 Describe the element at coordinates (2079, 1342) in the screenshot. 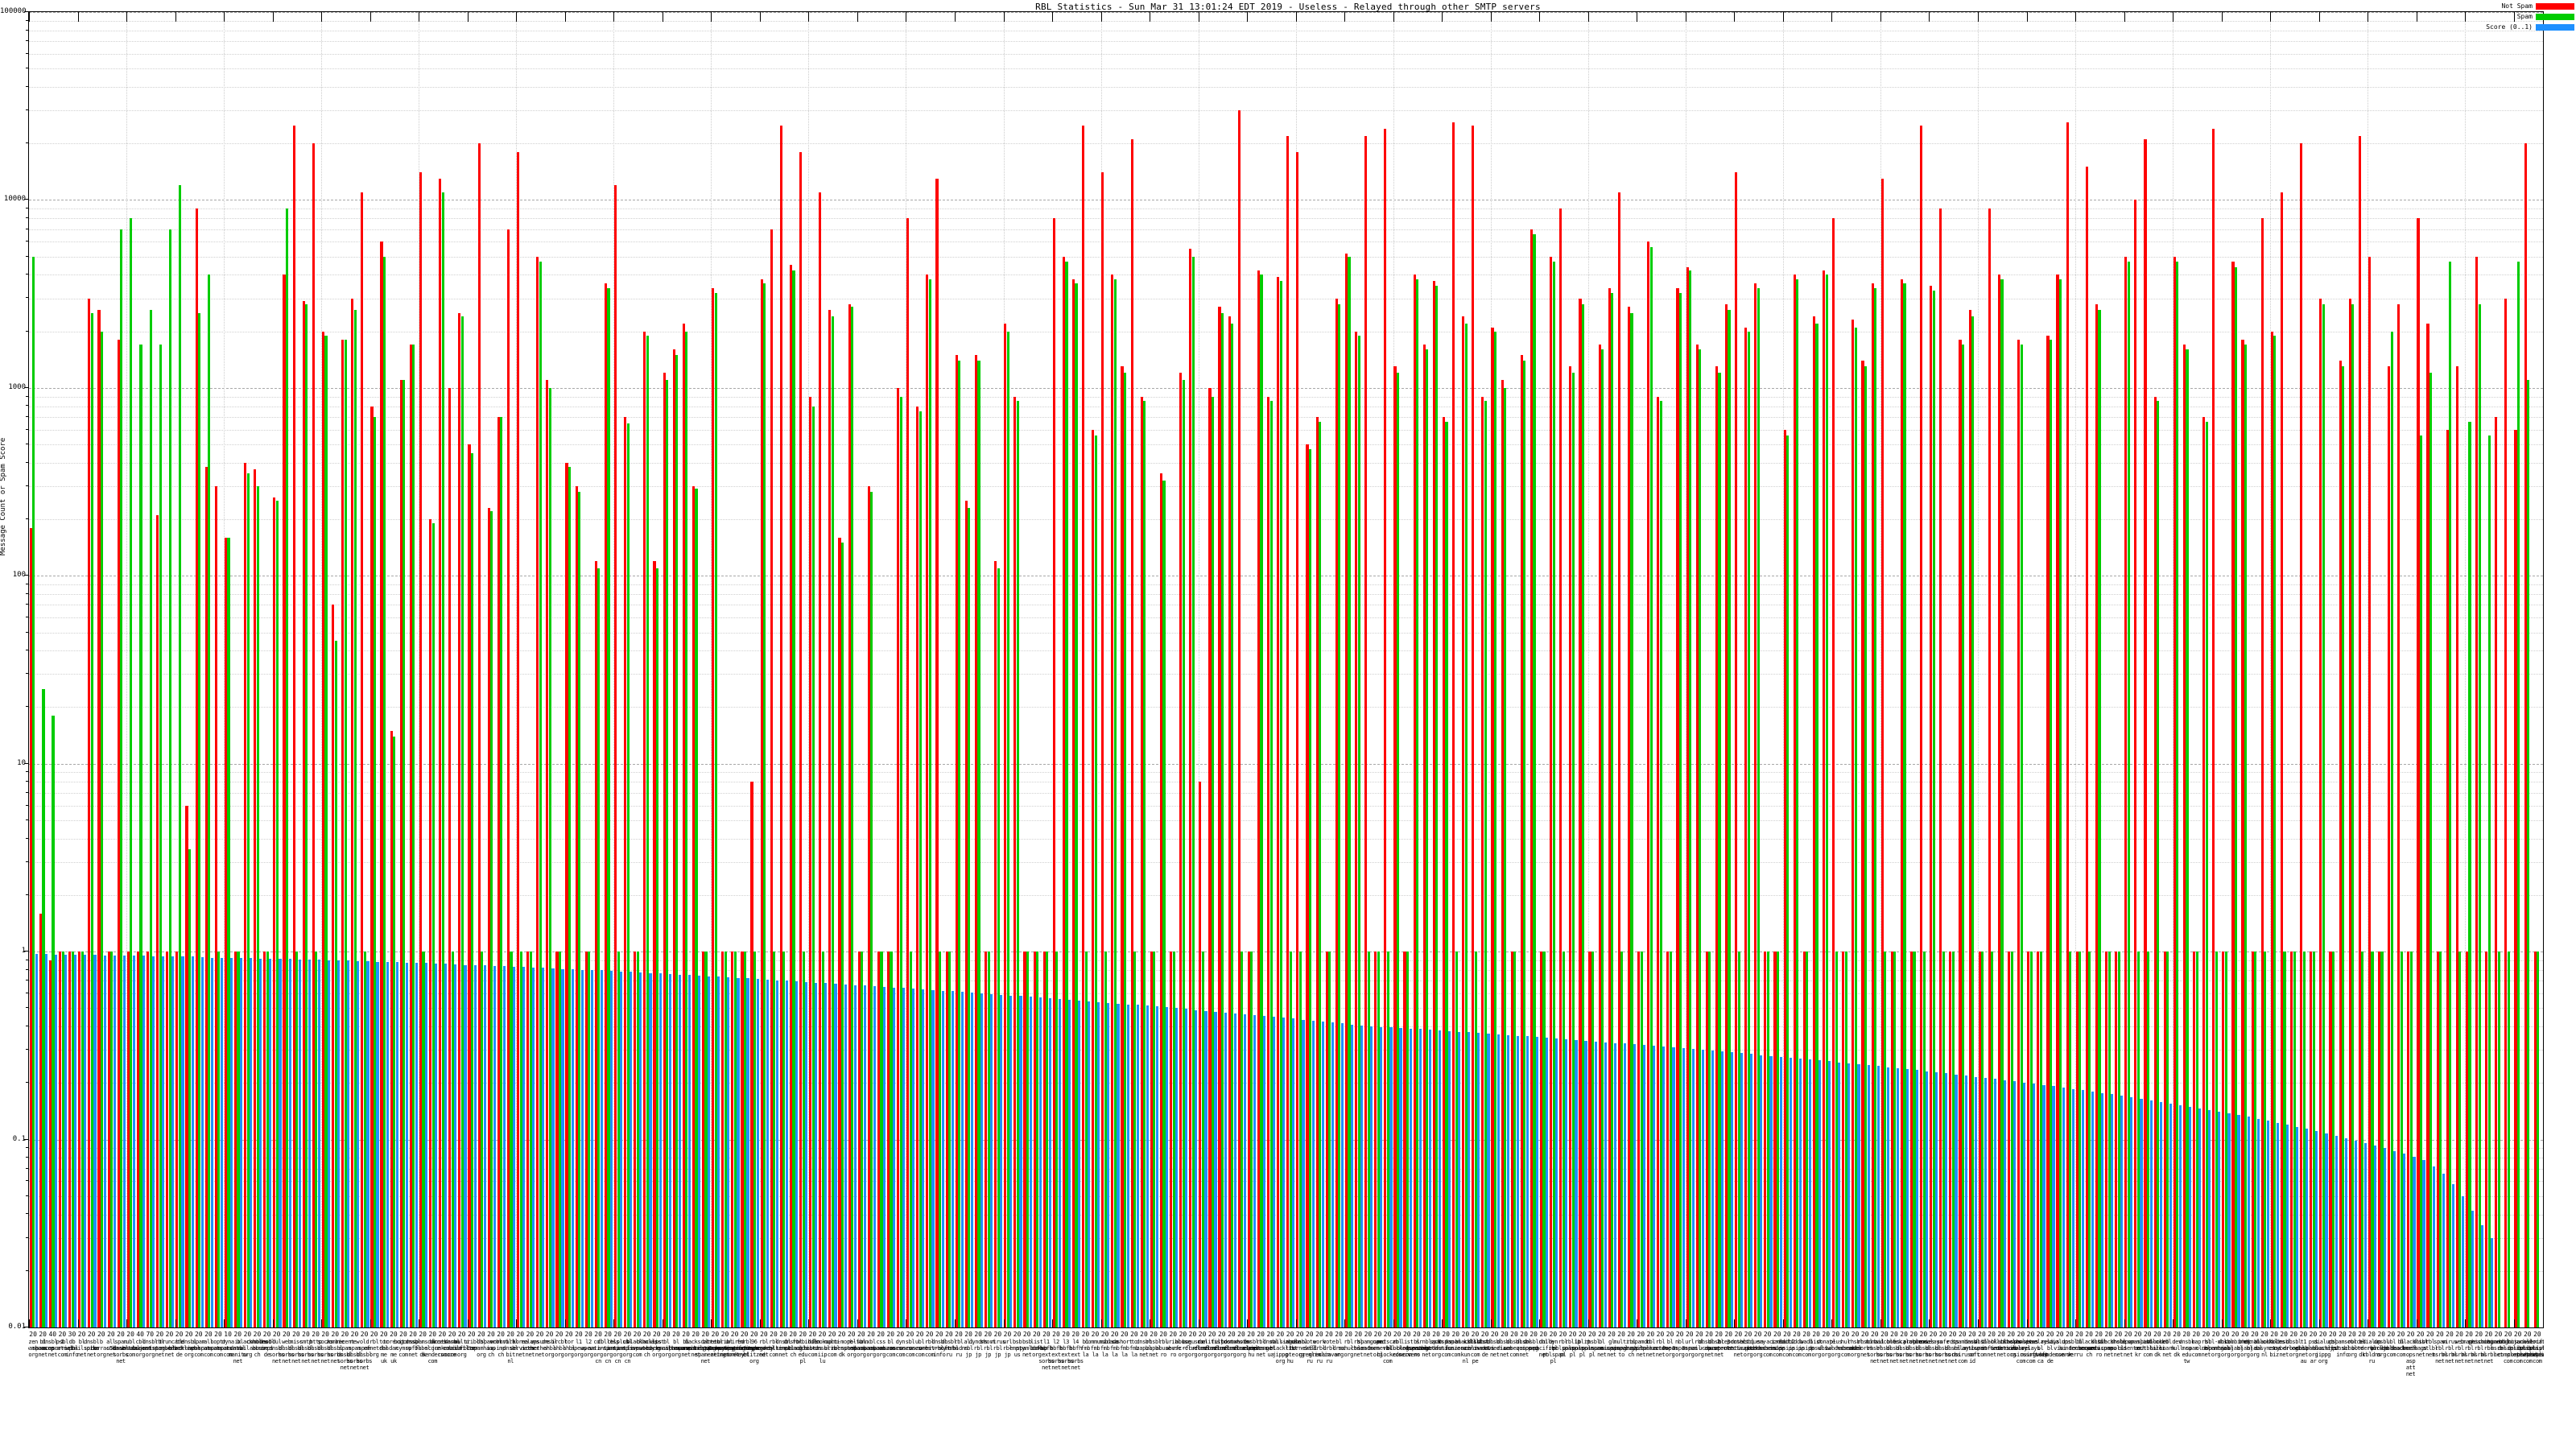

I see `x-label-host-part: bl` at that location.